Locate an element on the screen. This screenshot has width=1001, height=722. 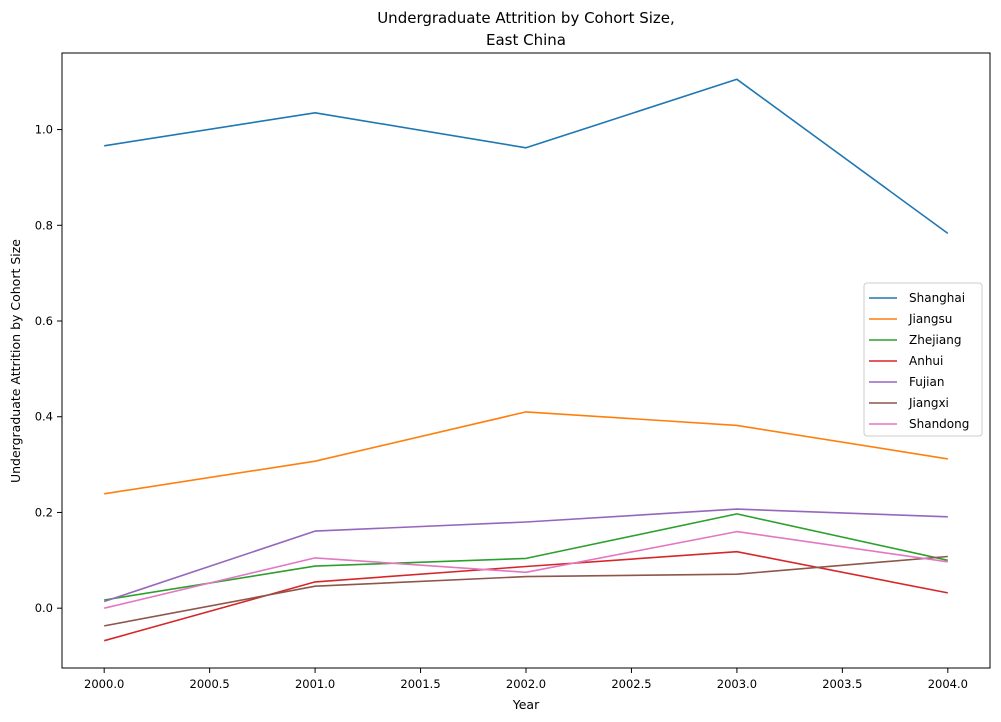
x-tick-label: 2001.5 is located at coordinates (420, 684).